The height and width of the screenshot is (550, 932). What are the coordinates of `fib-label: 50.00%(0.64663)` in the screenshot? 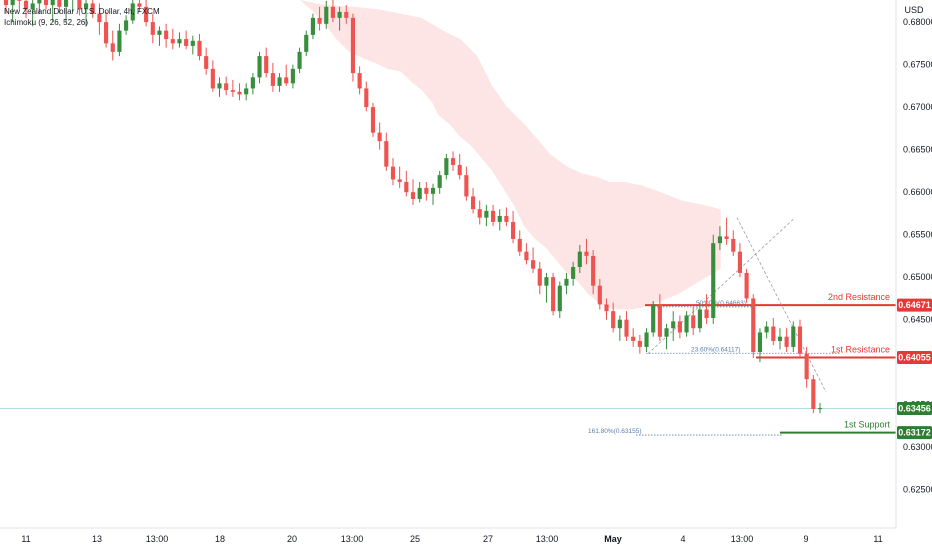 It's located at (721, 303).